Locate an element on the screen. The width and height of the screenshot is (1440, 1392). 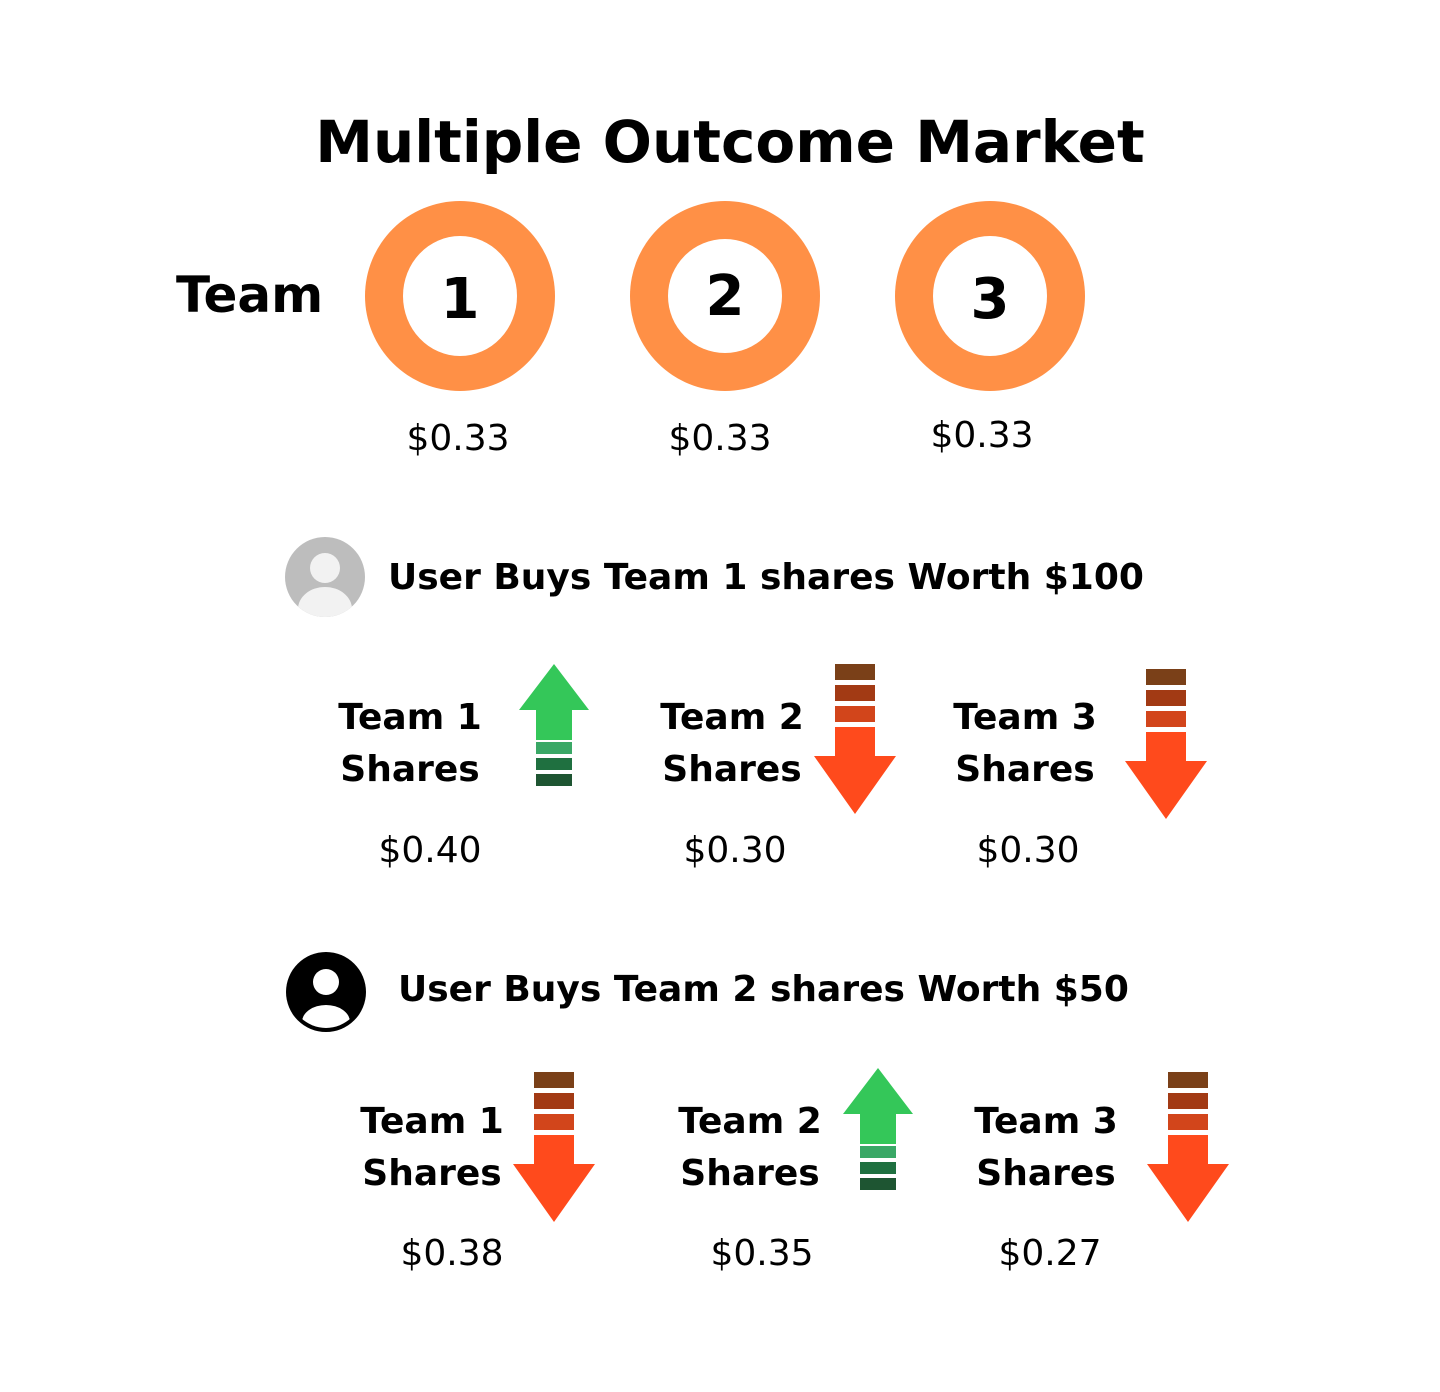
step-1-team-1-label: Team 1 Shares is located at coordinates (410, 744).